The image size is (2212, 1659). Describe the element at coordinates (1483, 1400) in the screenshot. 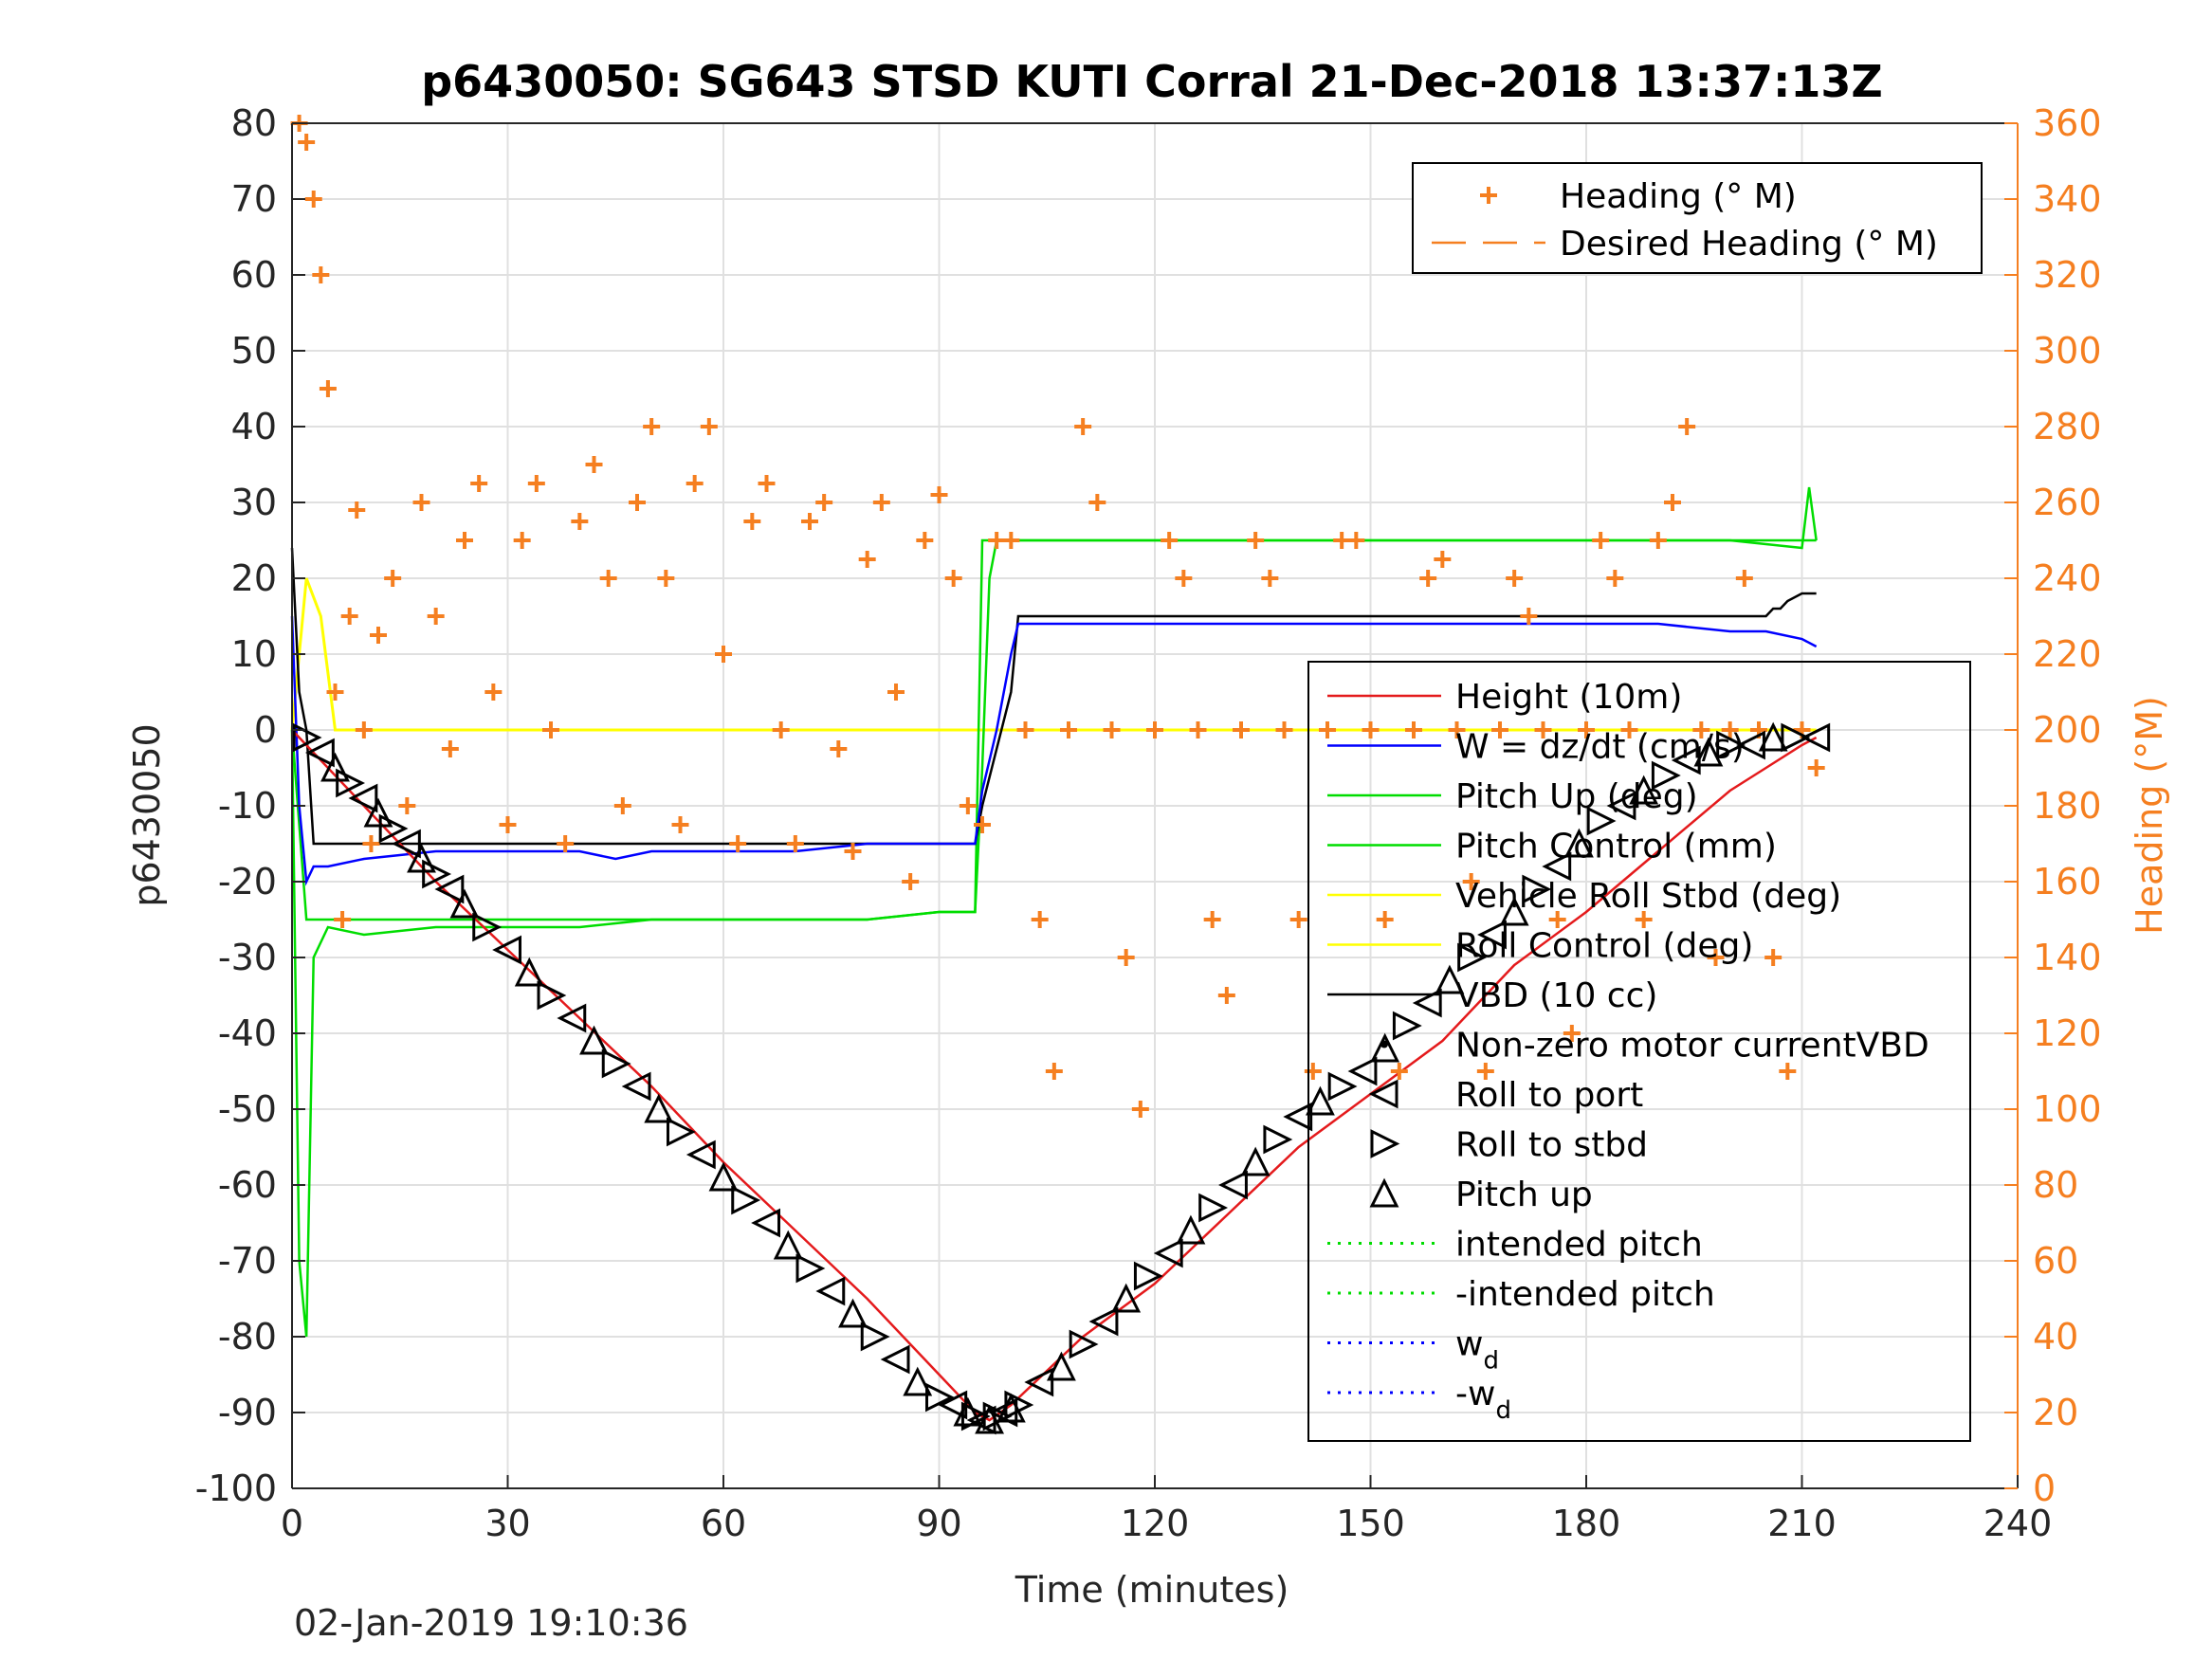

I see `legend-label: -wd` at that location.